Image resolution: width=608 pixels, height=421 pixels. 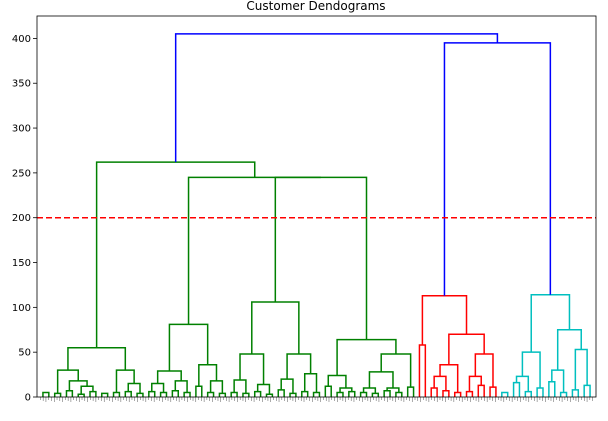 I want to click on dendrogram-link-r1, so click(x=422, y=370).